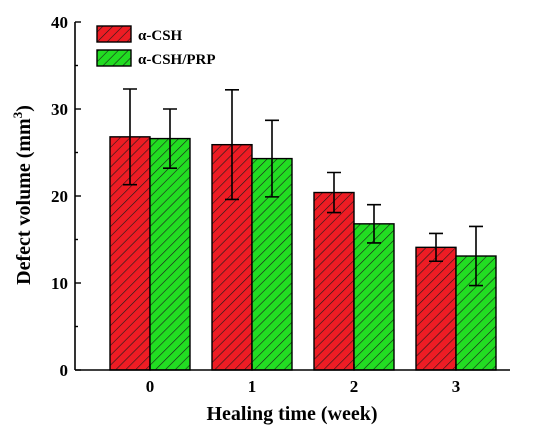  Describe the element at coordinates (114, 34) in the screenshot. I see `legend-swatch-alpha-csh` at that location.